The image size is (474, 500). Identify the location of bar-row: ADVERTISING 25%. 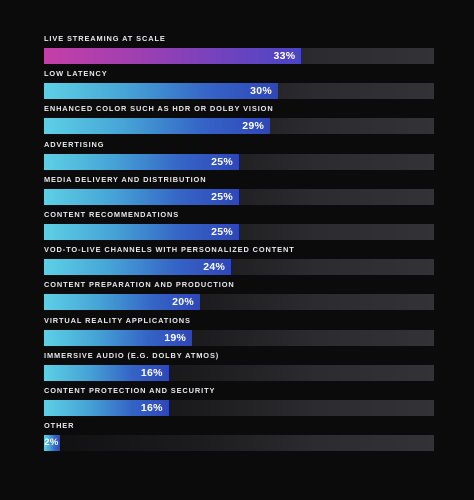
(239, 156).